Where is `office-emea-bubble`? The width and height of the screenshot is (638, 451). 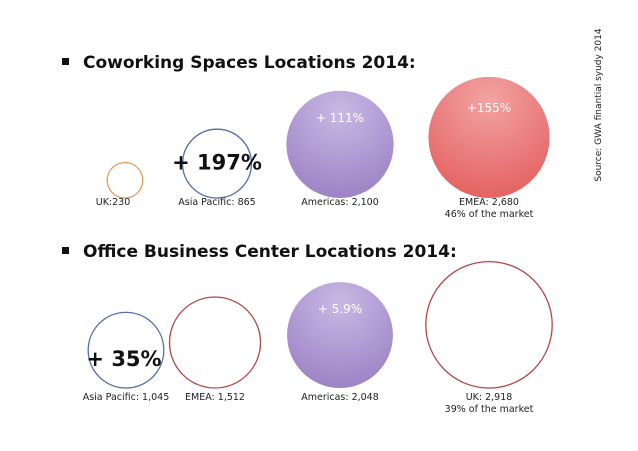 office-emea-bubble is located at coordinates (215, 342).